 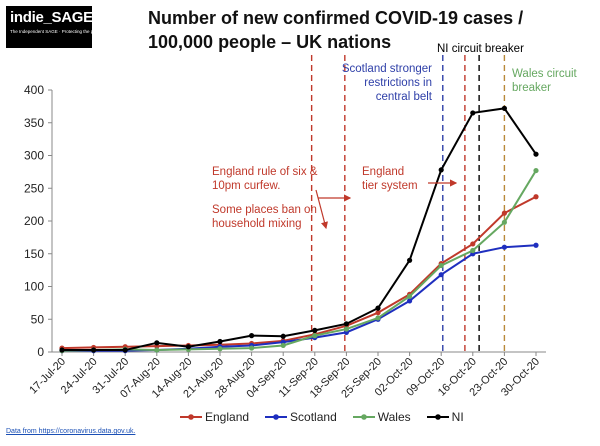 What do you see at coordinates (390, 179) in the screenshot?
I see `annotation-england-tier: England tier system` at bounding box center [390, 179].